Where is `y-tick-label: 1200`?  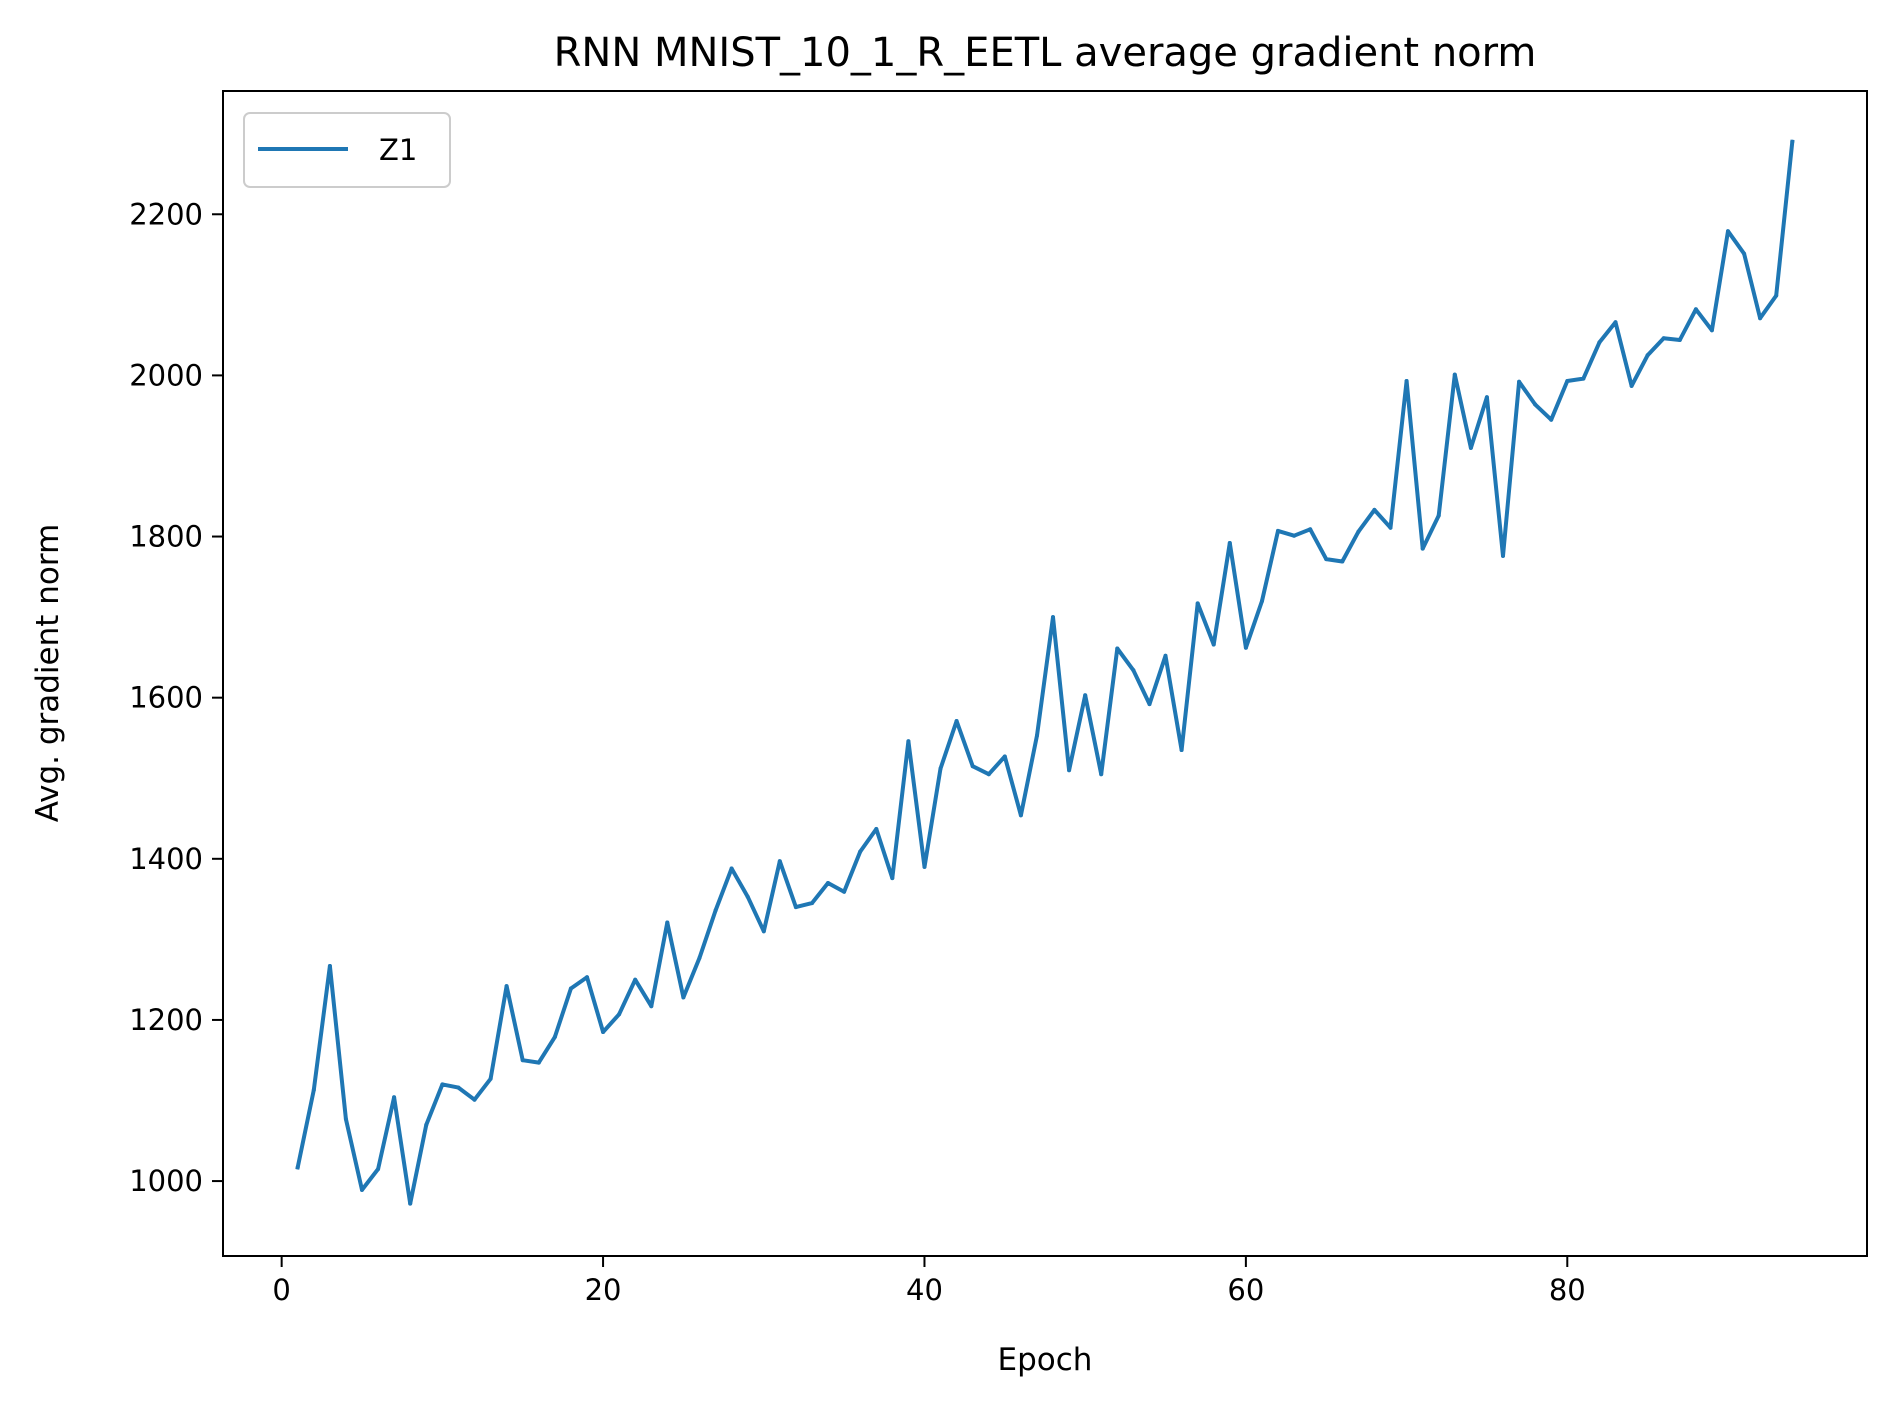
y-tick-label: 1200 is located at coordinates (166, 1020).